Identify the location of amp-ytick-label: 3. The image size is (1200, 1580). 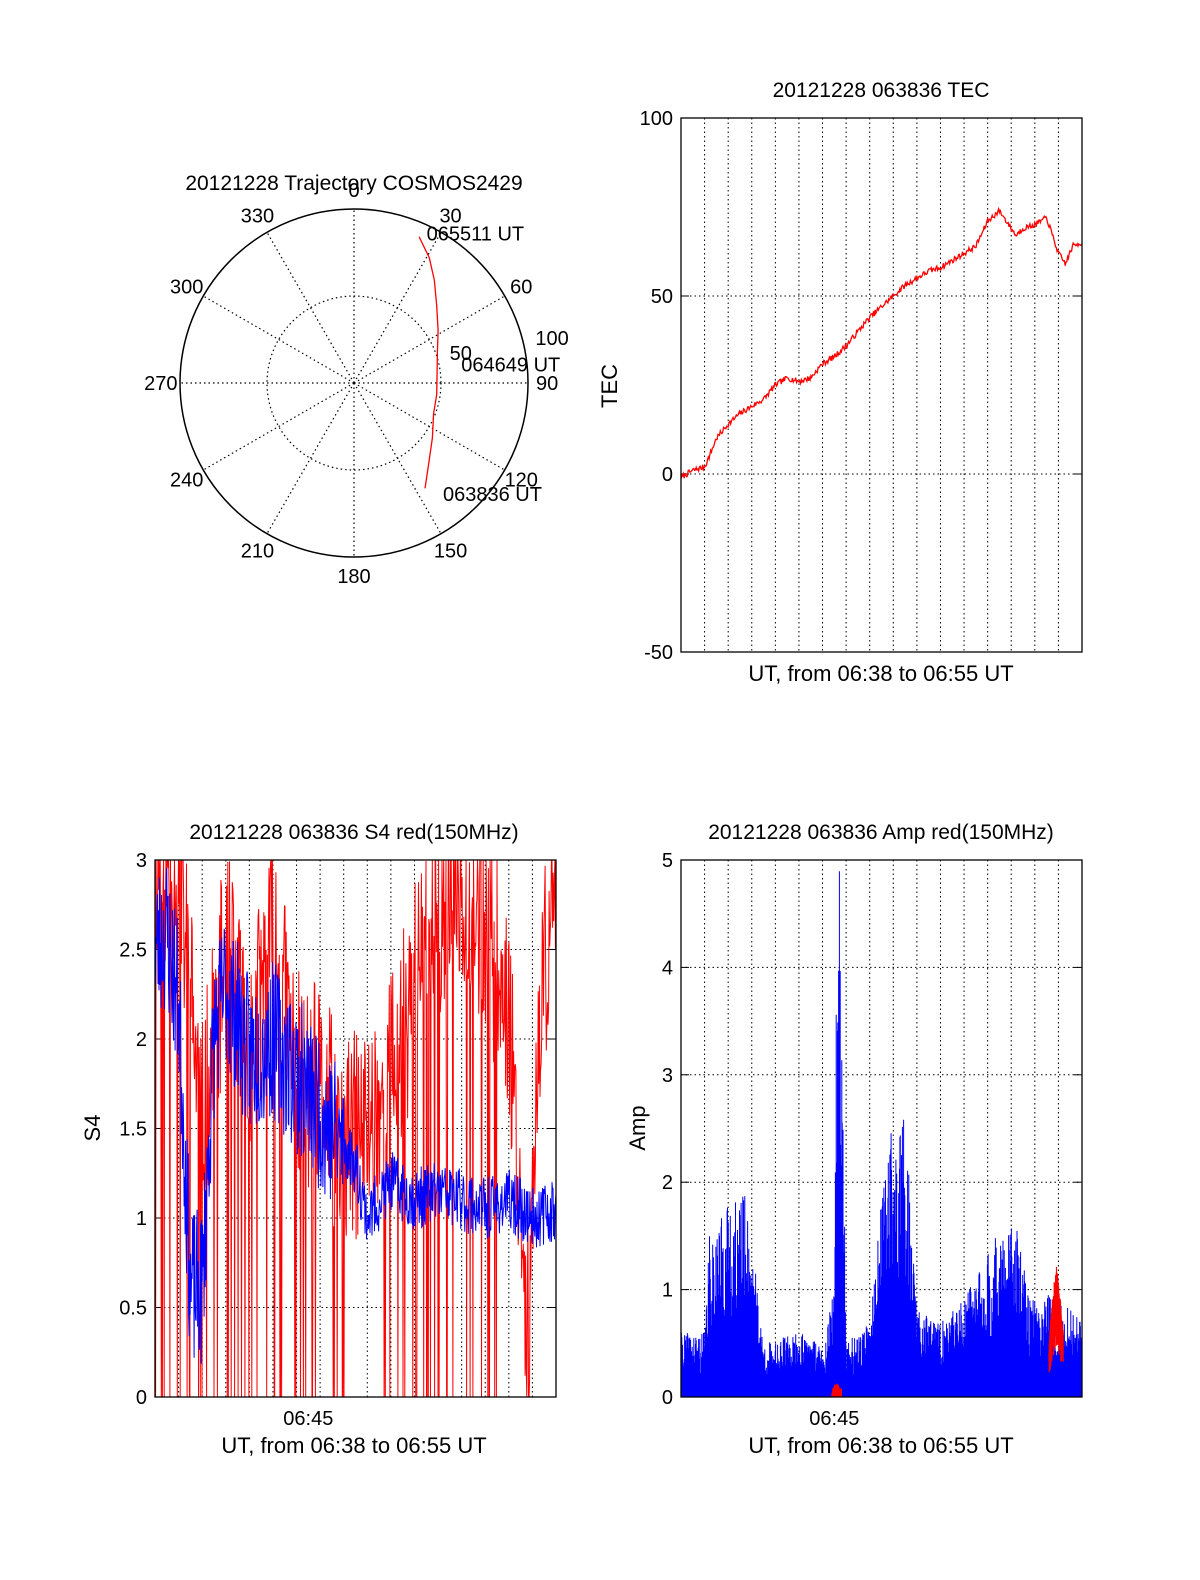
(667, 1076).